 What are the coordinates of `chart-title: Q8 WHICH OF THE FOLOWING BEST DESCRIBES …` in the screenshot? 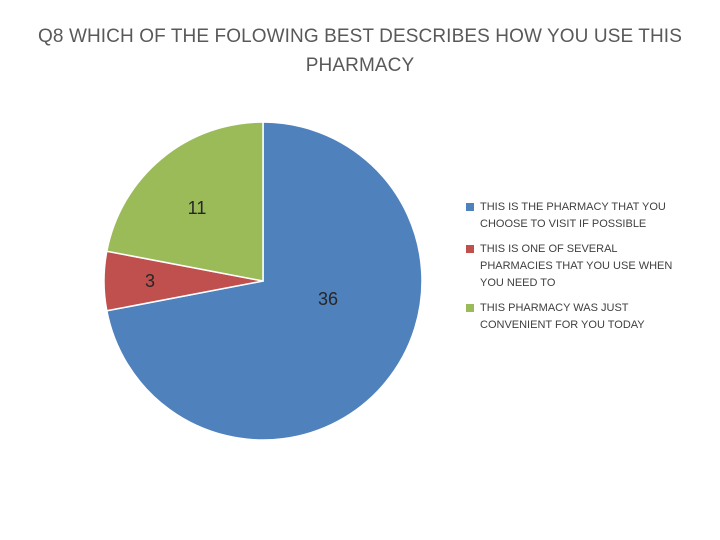 It's located at (360, 51).